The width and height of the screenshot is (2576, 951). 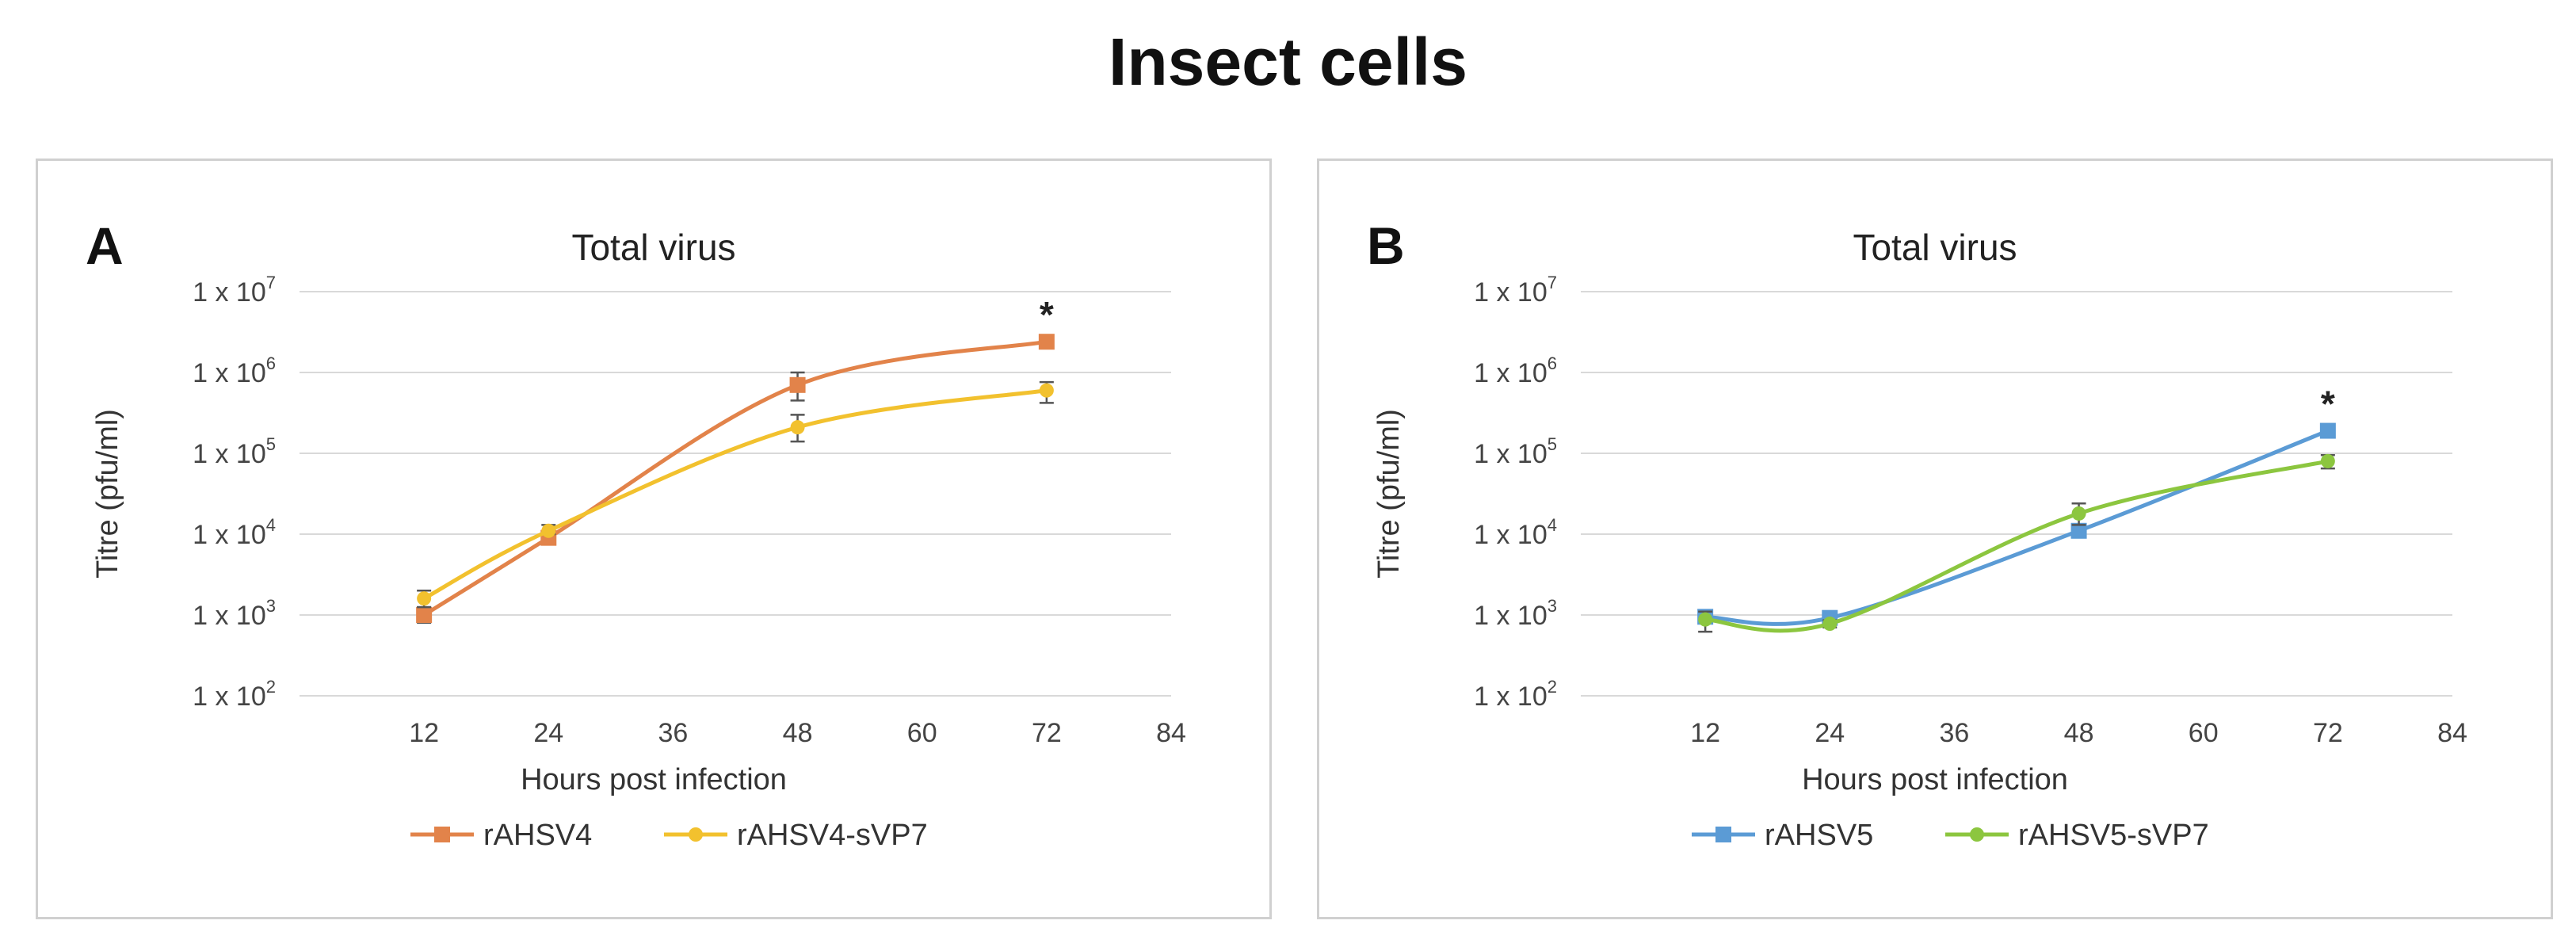 What do you see at coordinates (1552, 444) in the screenshot?
I see `chart-b-ytick-exponent: 5` at bounding box center [1552, 444].